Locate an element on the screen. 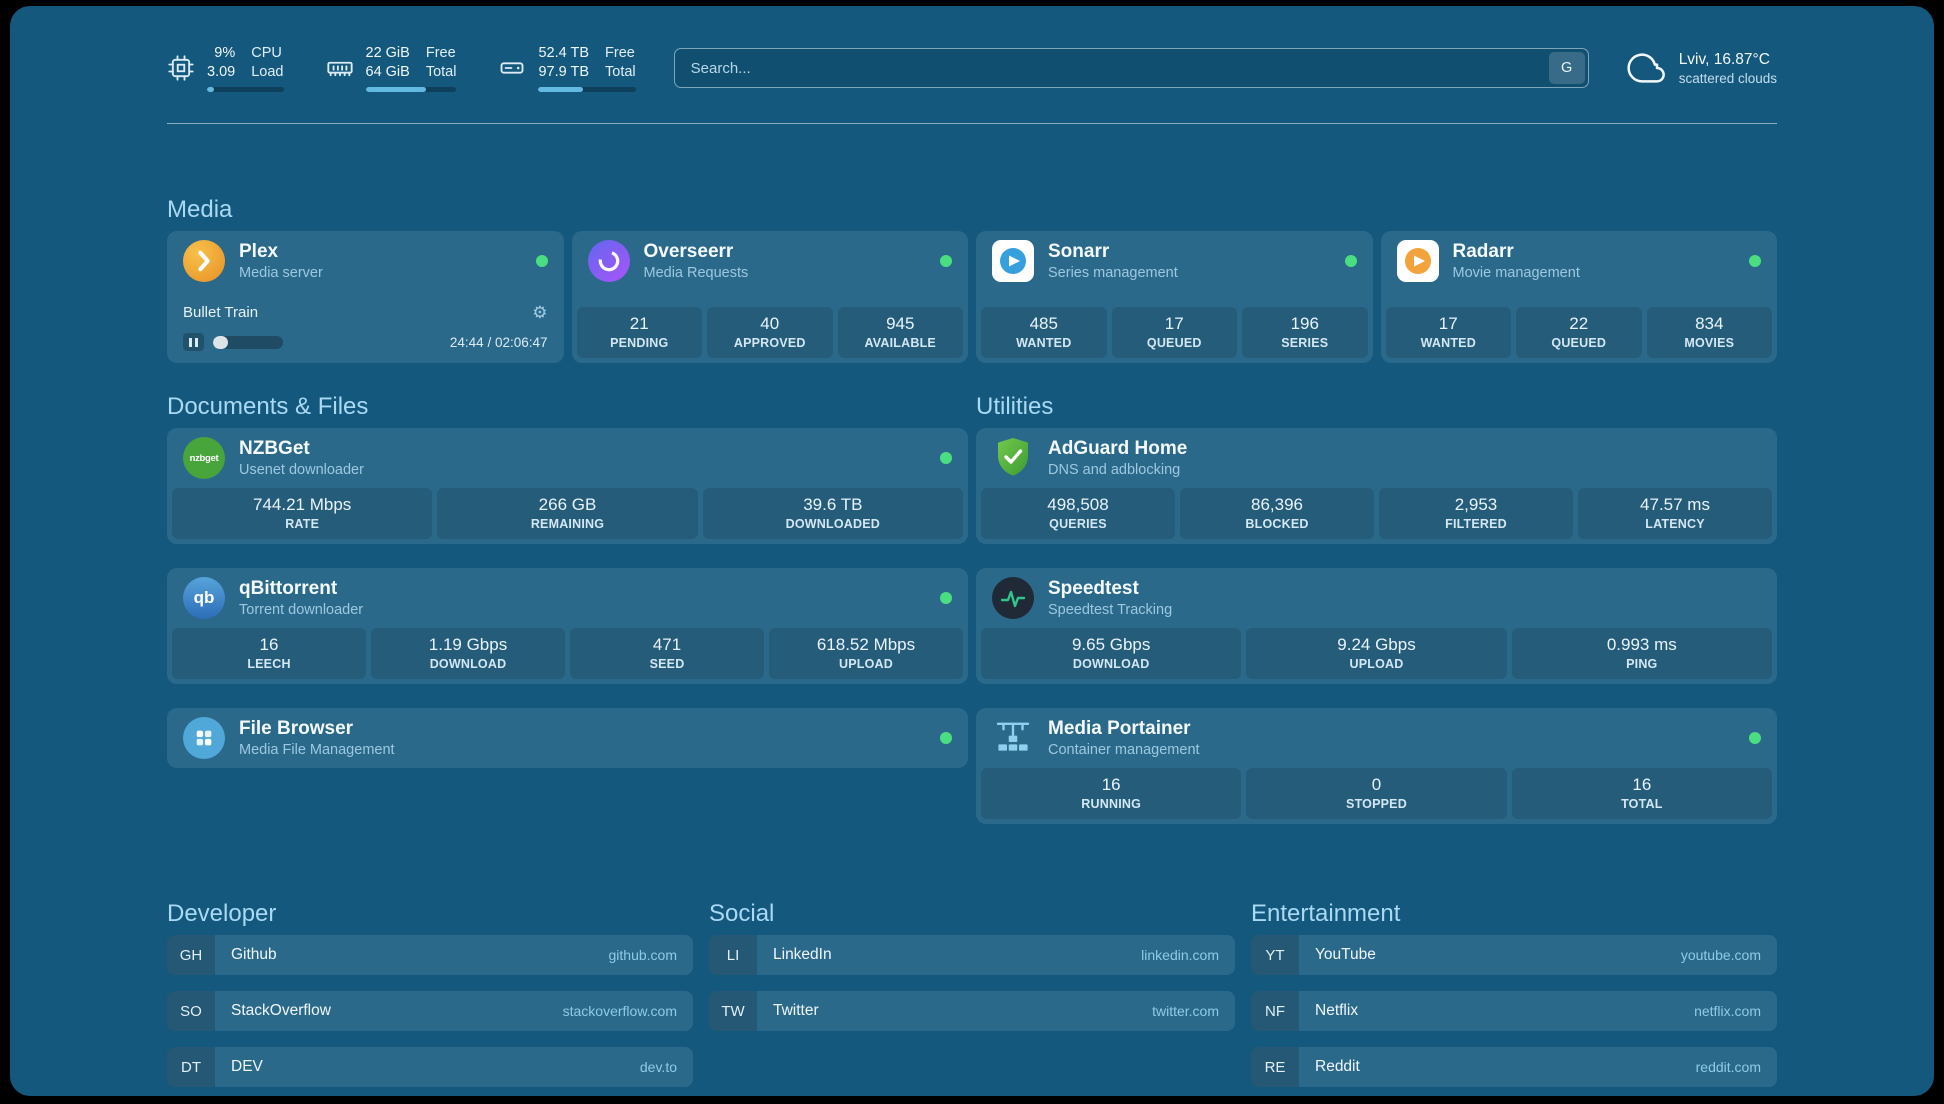  search-provider-button: G is located at coordinates (1566, 68).